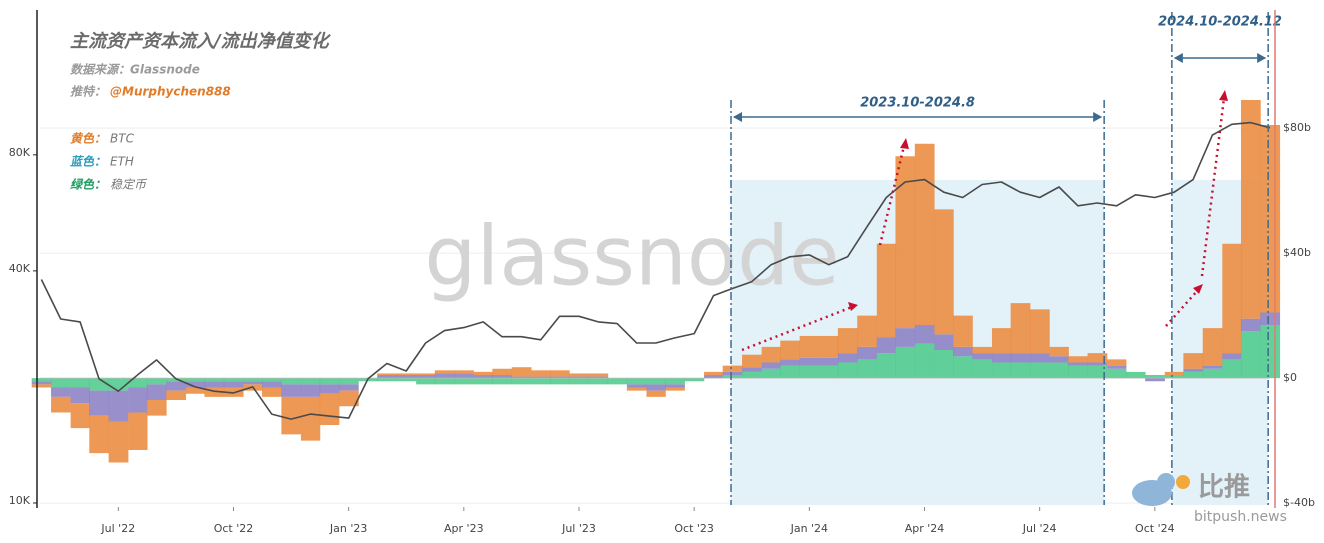  What do you see at coordinates (117, 528) in the screenshot?
I see `x-tick-label: Jul '22` at bounding box center [117, 528].